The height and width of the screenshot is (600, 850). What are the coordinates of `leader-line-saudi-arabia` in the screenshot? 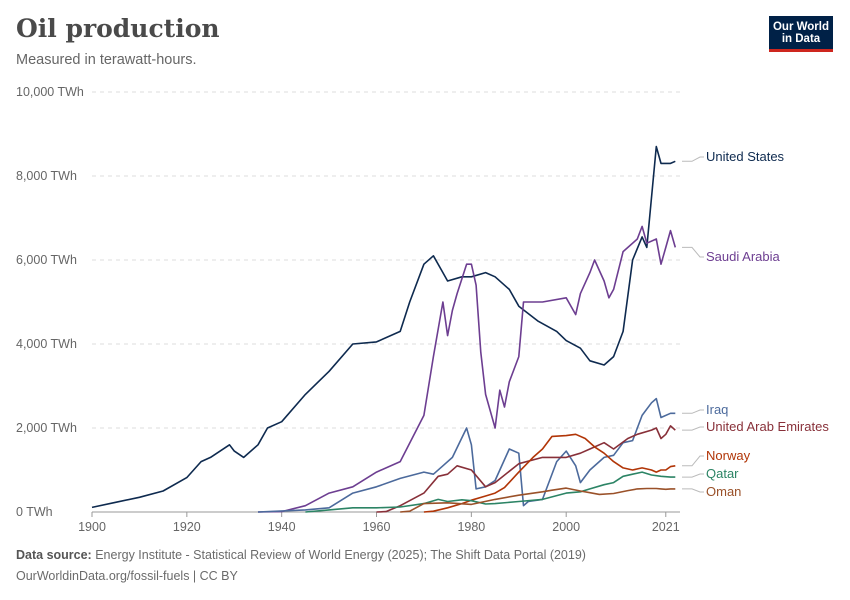 It's located at (693, 252).